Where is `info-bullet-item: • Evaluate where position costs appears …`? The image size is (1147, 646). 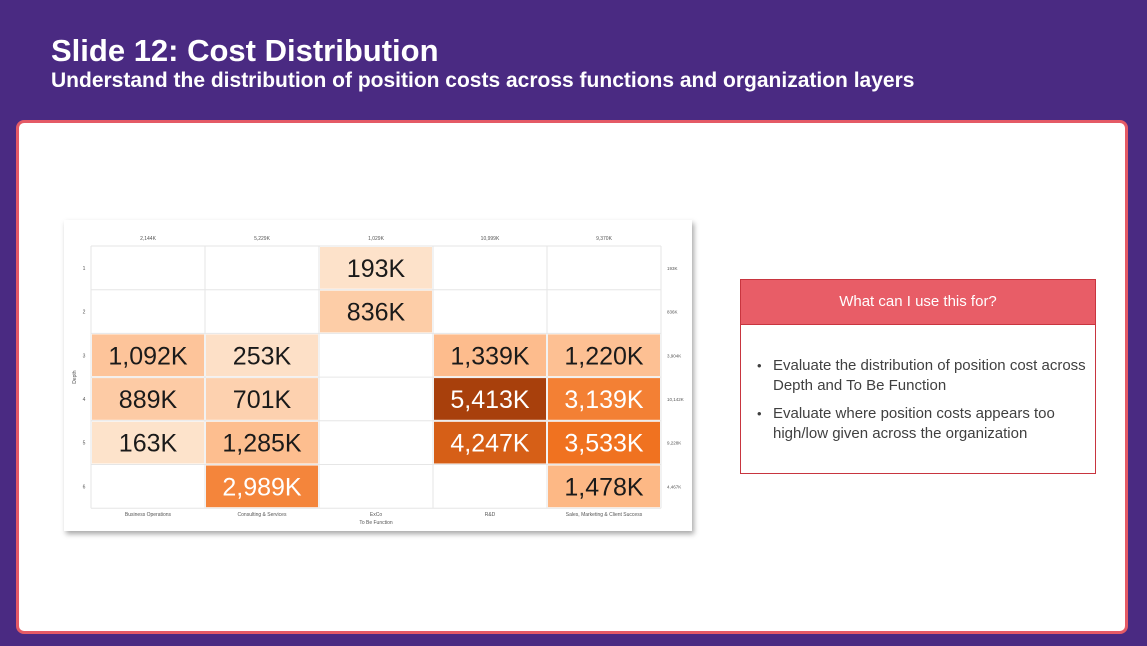 info-bullet-item: • Evaluate where position costs appears … is located at coordinates (922, 424).